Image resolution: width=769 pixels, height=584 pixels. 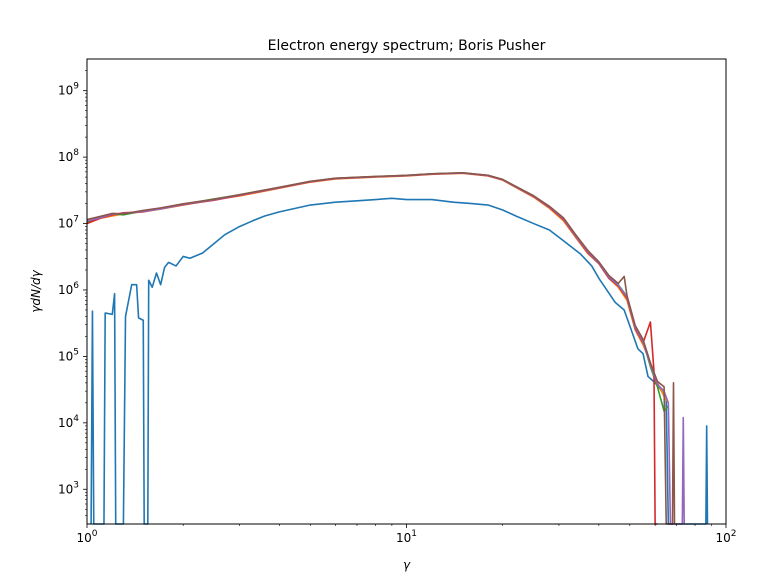 What do you see at coordinates (68, 488) in the screenshot?
I see `y-tick-label: 10³` at bounding box center [68, 488].